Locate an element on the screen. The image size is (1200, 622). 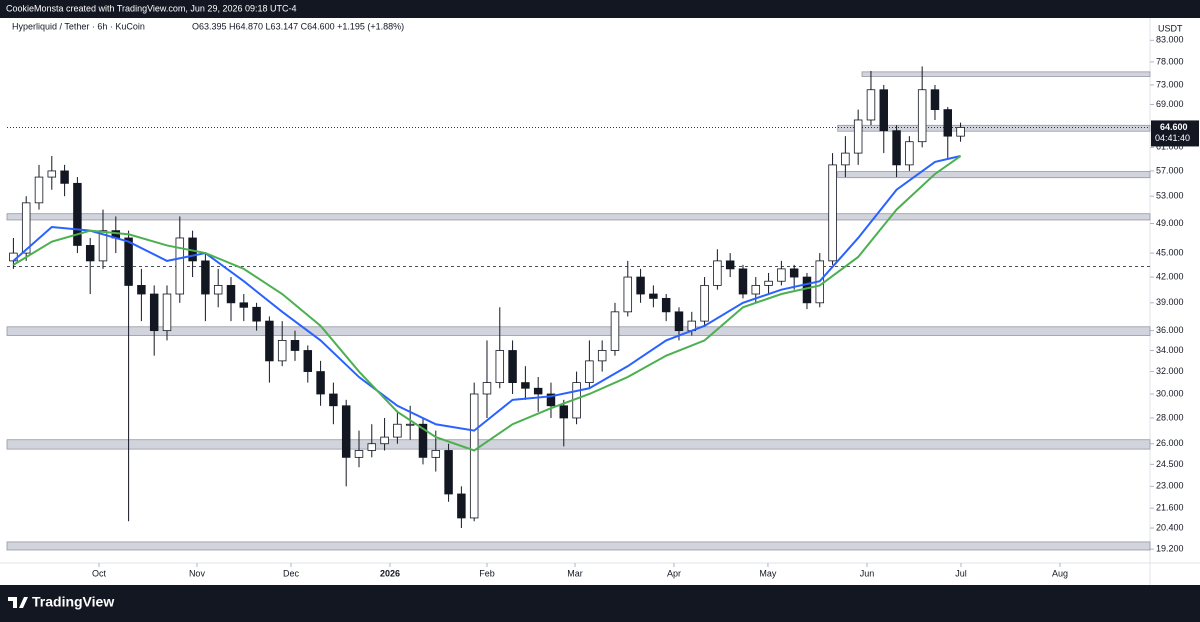
y-tick-label: 69.000 is located at coordinates (1170, 104).